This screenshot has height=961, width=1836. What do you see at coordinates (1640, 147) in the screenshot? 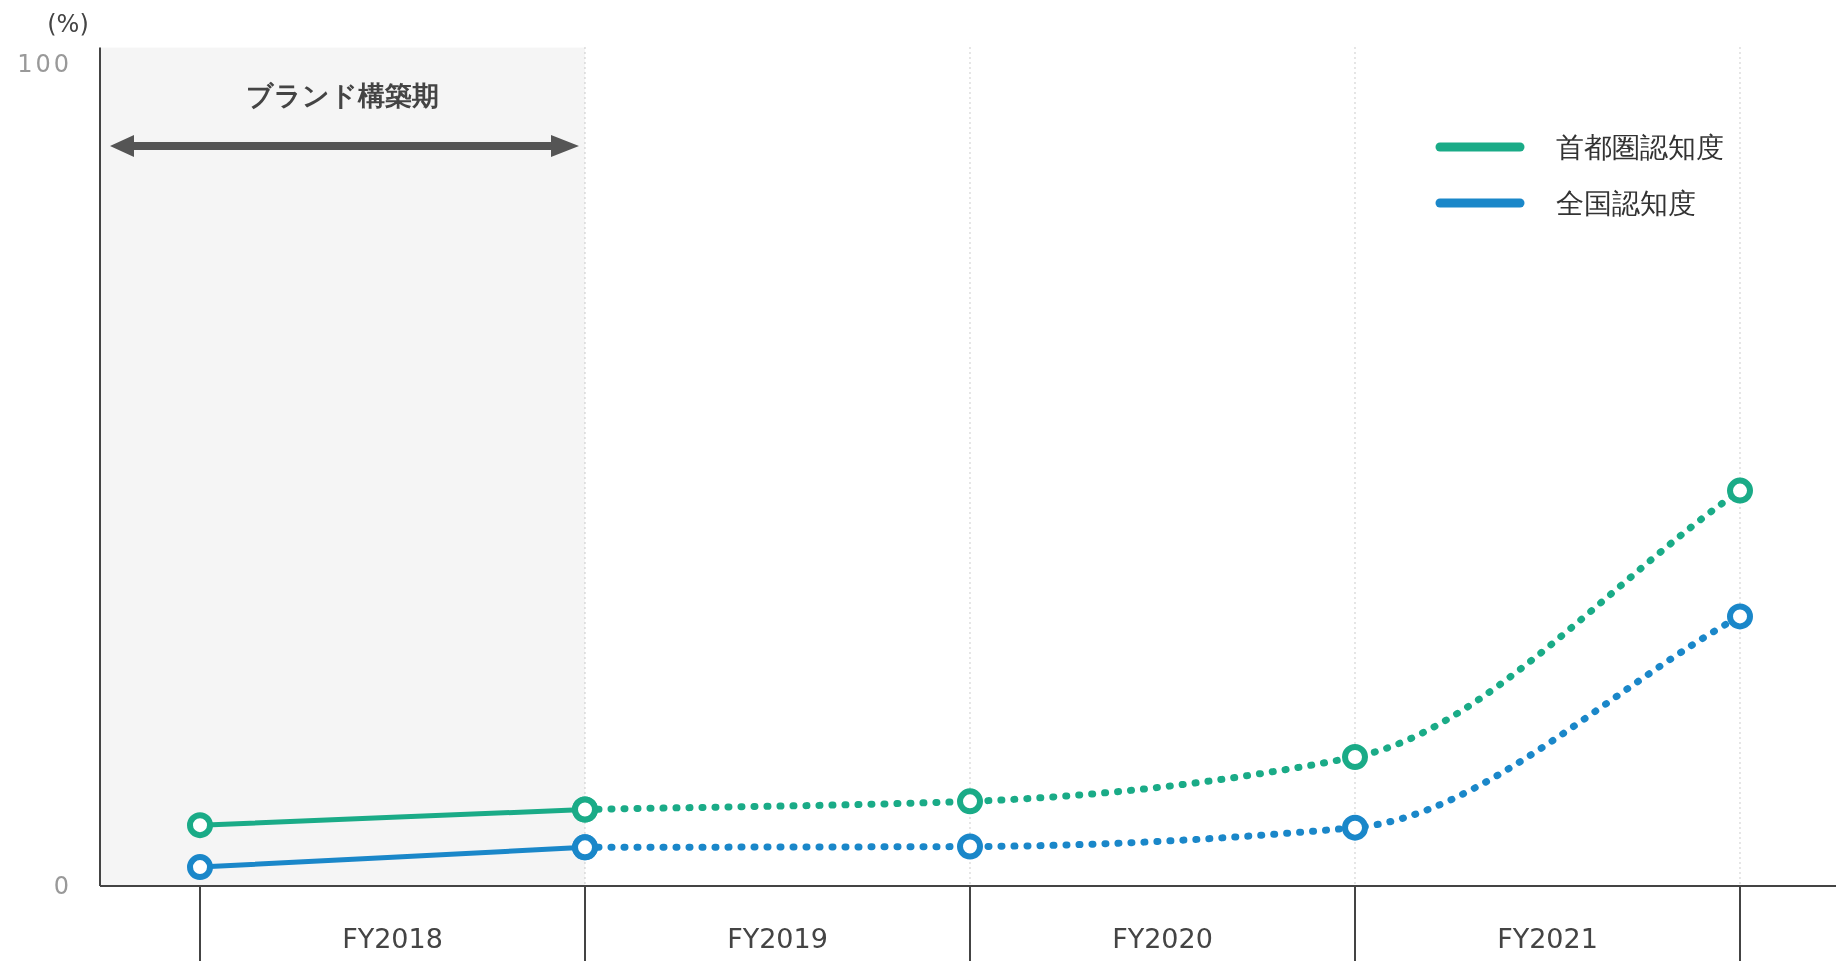
I see `legend-label: 首都圏認知度` at bounding box center [1640, 147].